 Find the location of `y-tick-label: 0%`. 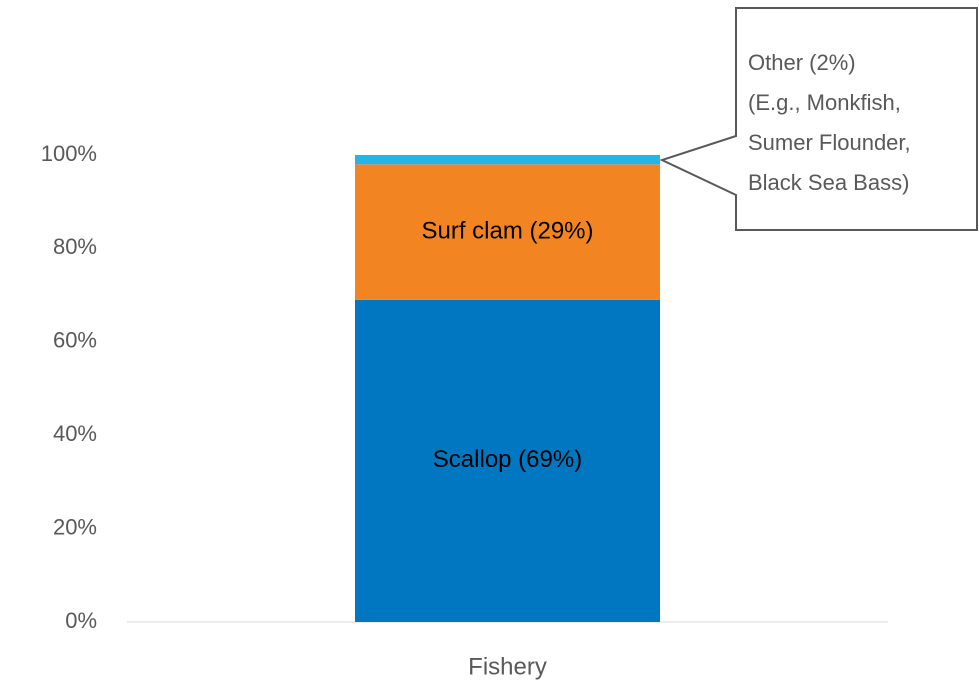

y-tick-label: 0% is located at coordinates (81, 620).